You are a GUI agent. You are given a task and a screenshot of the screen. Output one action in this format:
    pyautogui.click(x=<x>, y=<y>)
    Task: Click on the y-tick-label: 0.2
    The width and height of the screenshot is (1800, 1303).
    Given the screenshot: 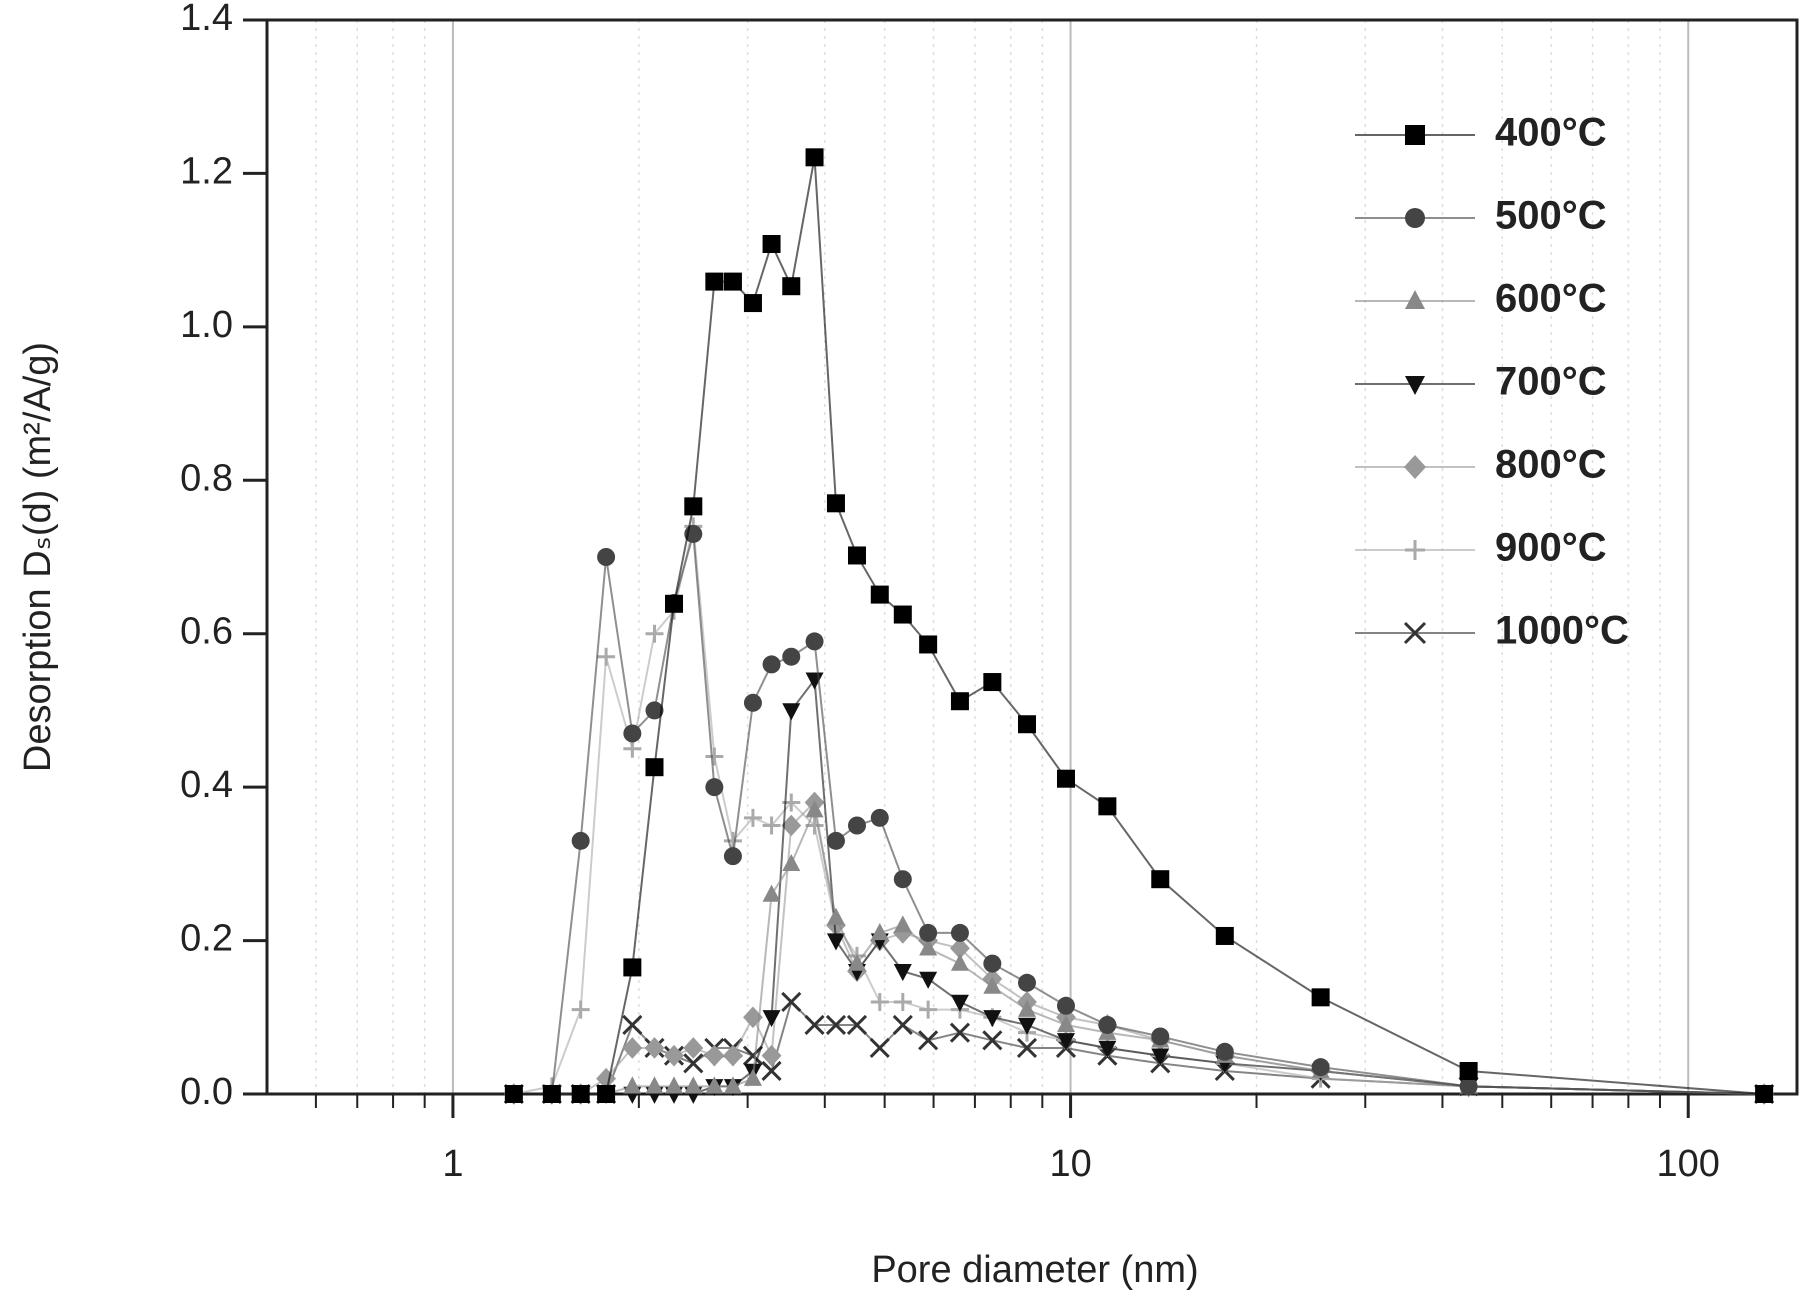 What is the action you would take?
    pyautogui.click(x=206, y=939)
    